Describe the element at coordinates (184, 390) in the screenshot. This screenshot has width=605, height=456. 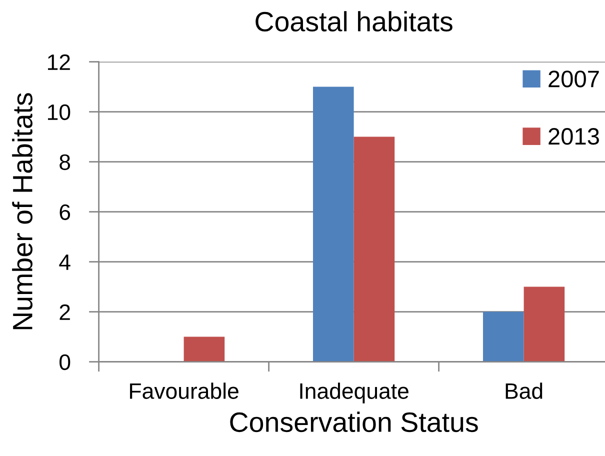
I see `x-tick-label: Favourable` at that location.